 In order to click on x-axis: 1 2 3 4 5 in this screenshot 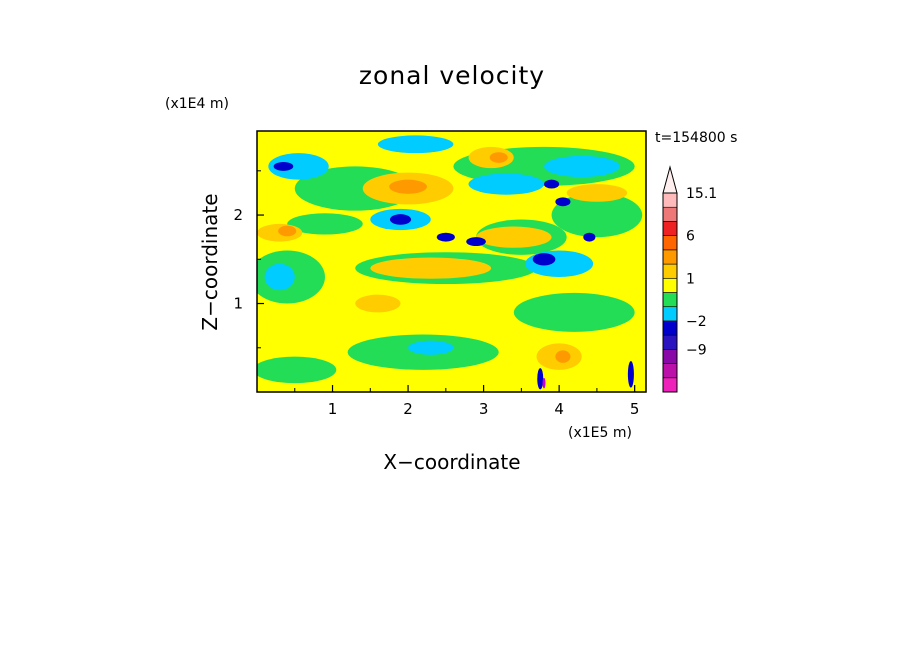, I will do `click(467, 401)`.